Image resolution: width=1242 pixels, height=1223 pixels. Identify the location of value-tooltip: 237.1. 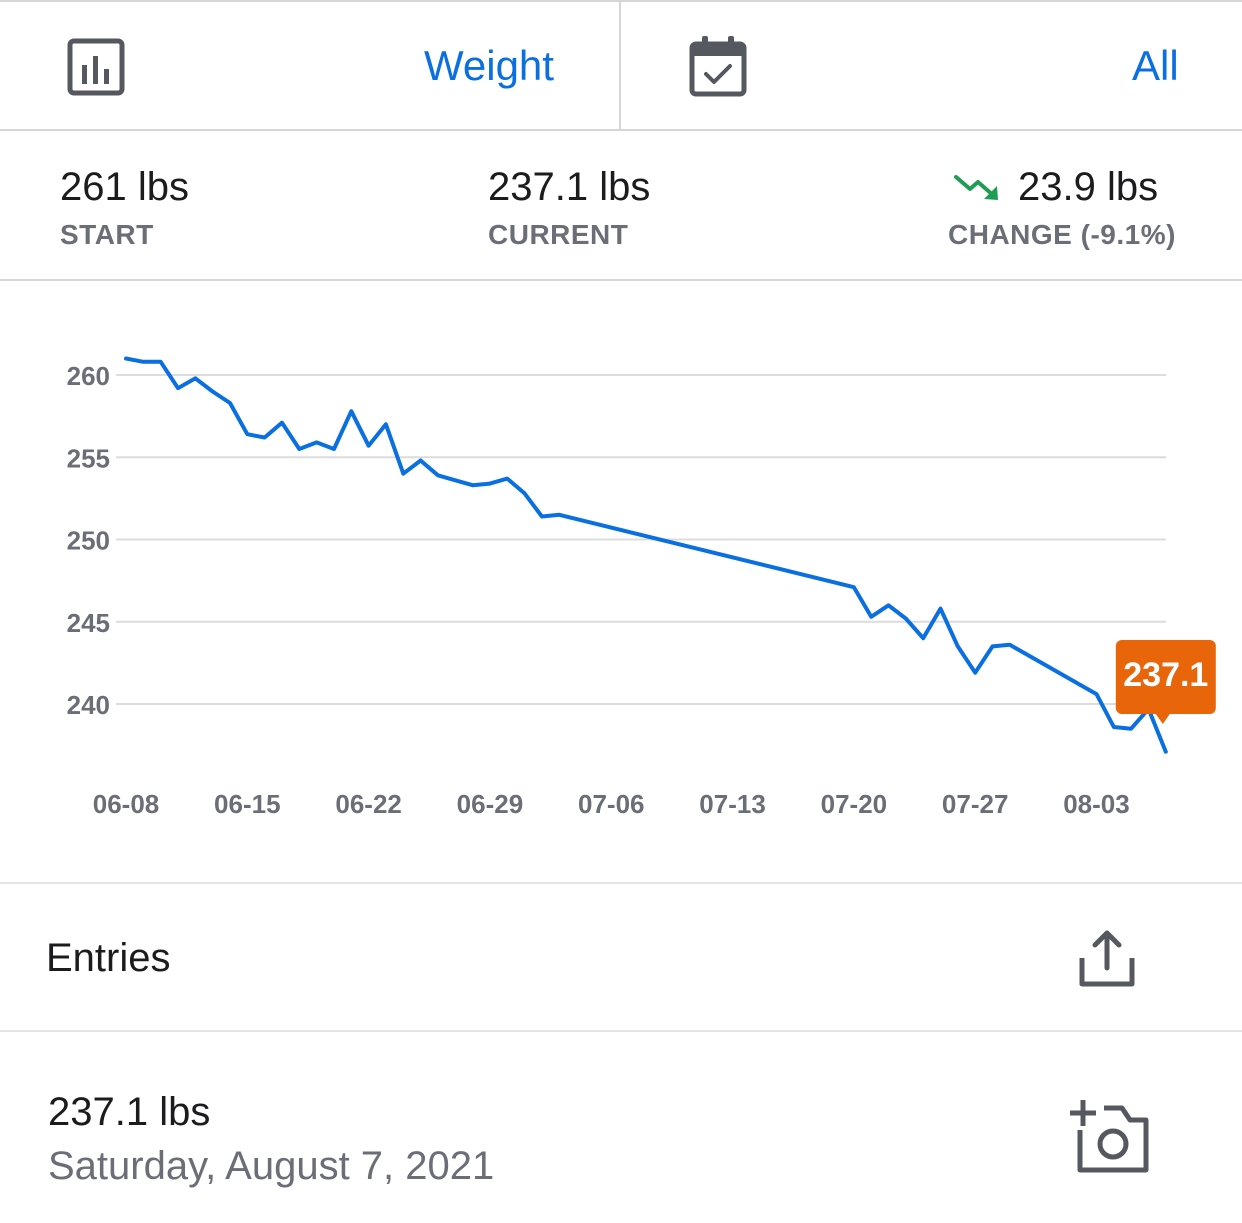
(1165, 682).